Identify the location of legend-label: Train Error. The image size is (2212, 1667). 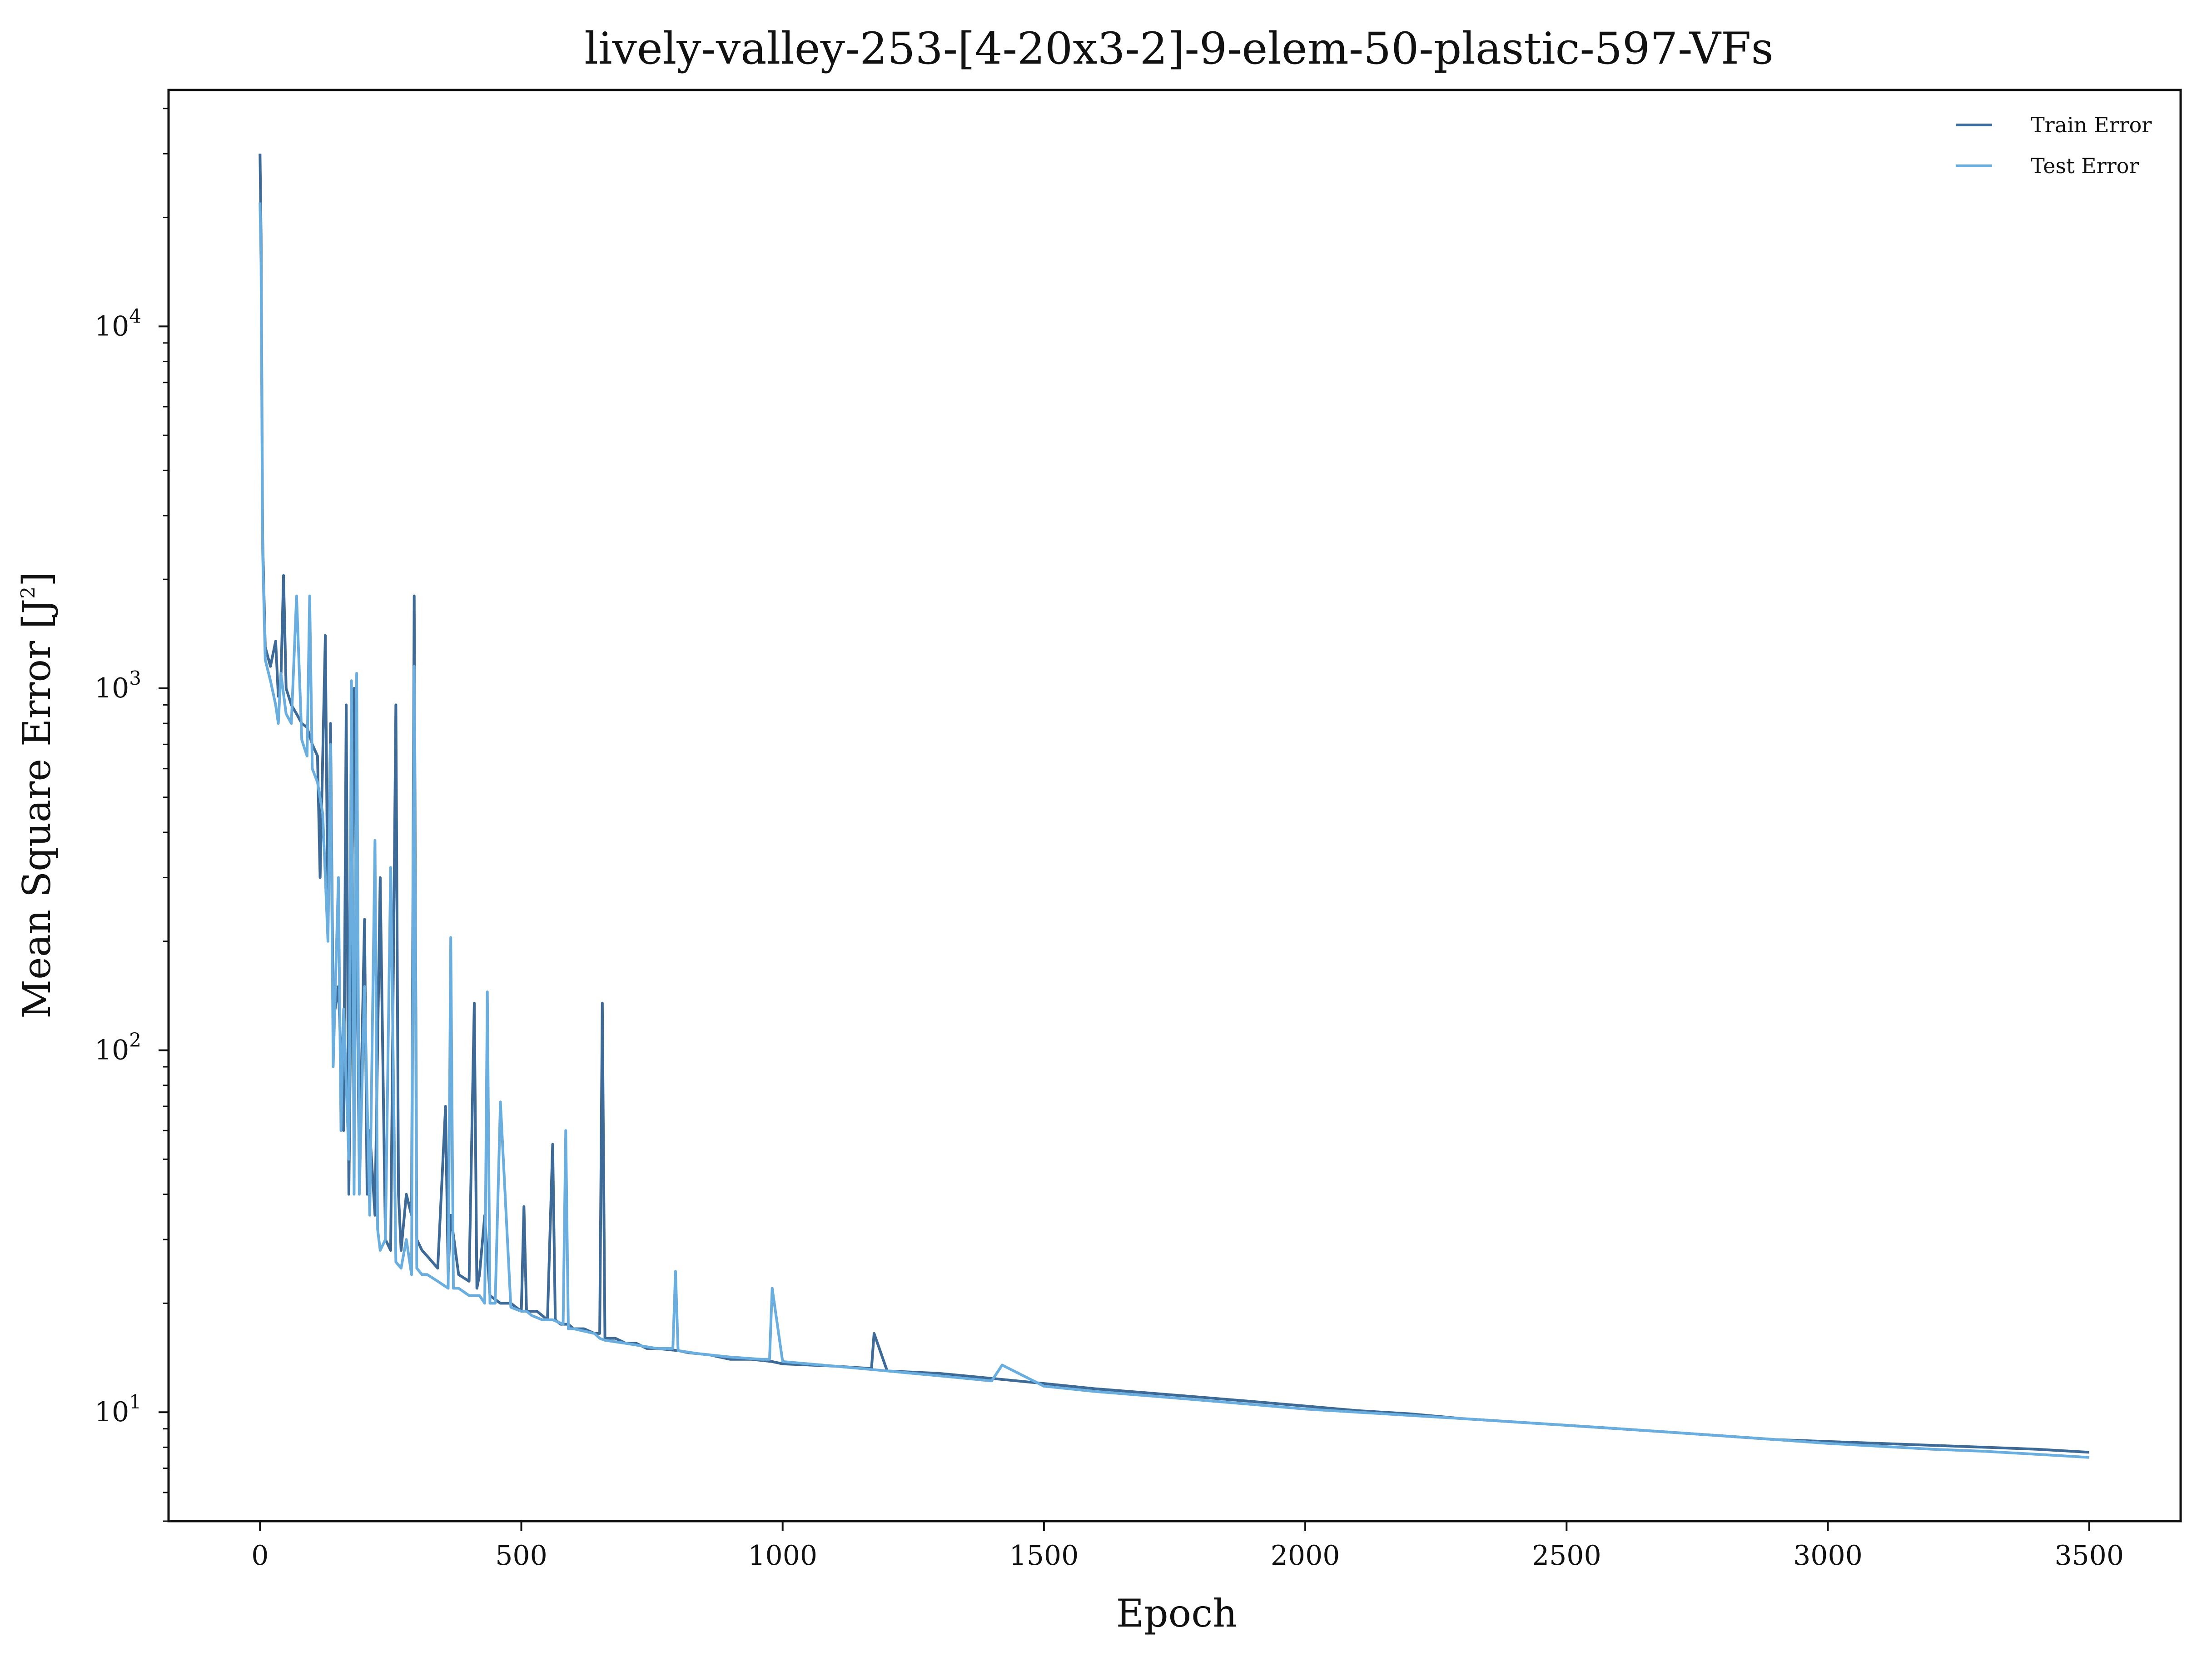
(2091, 125).